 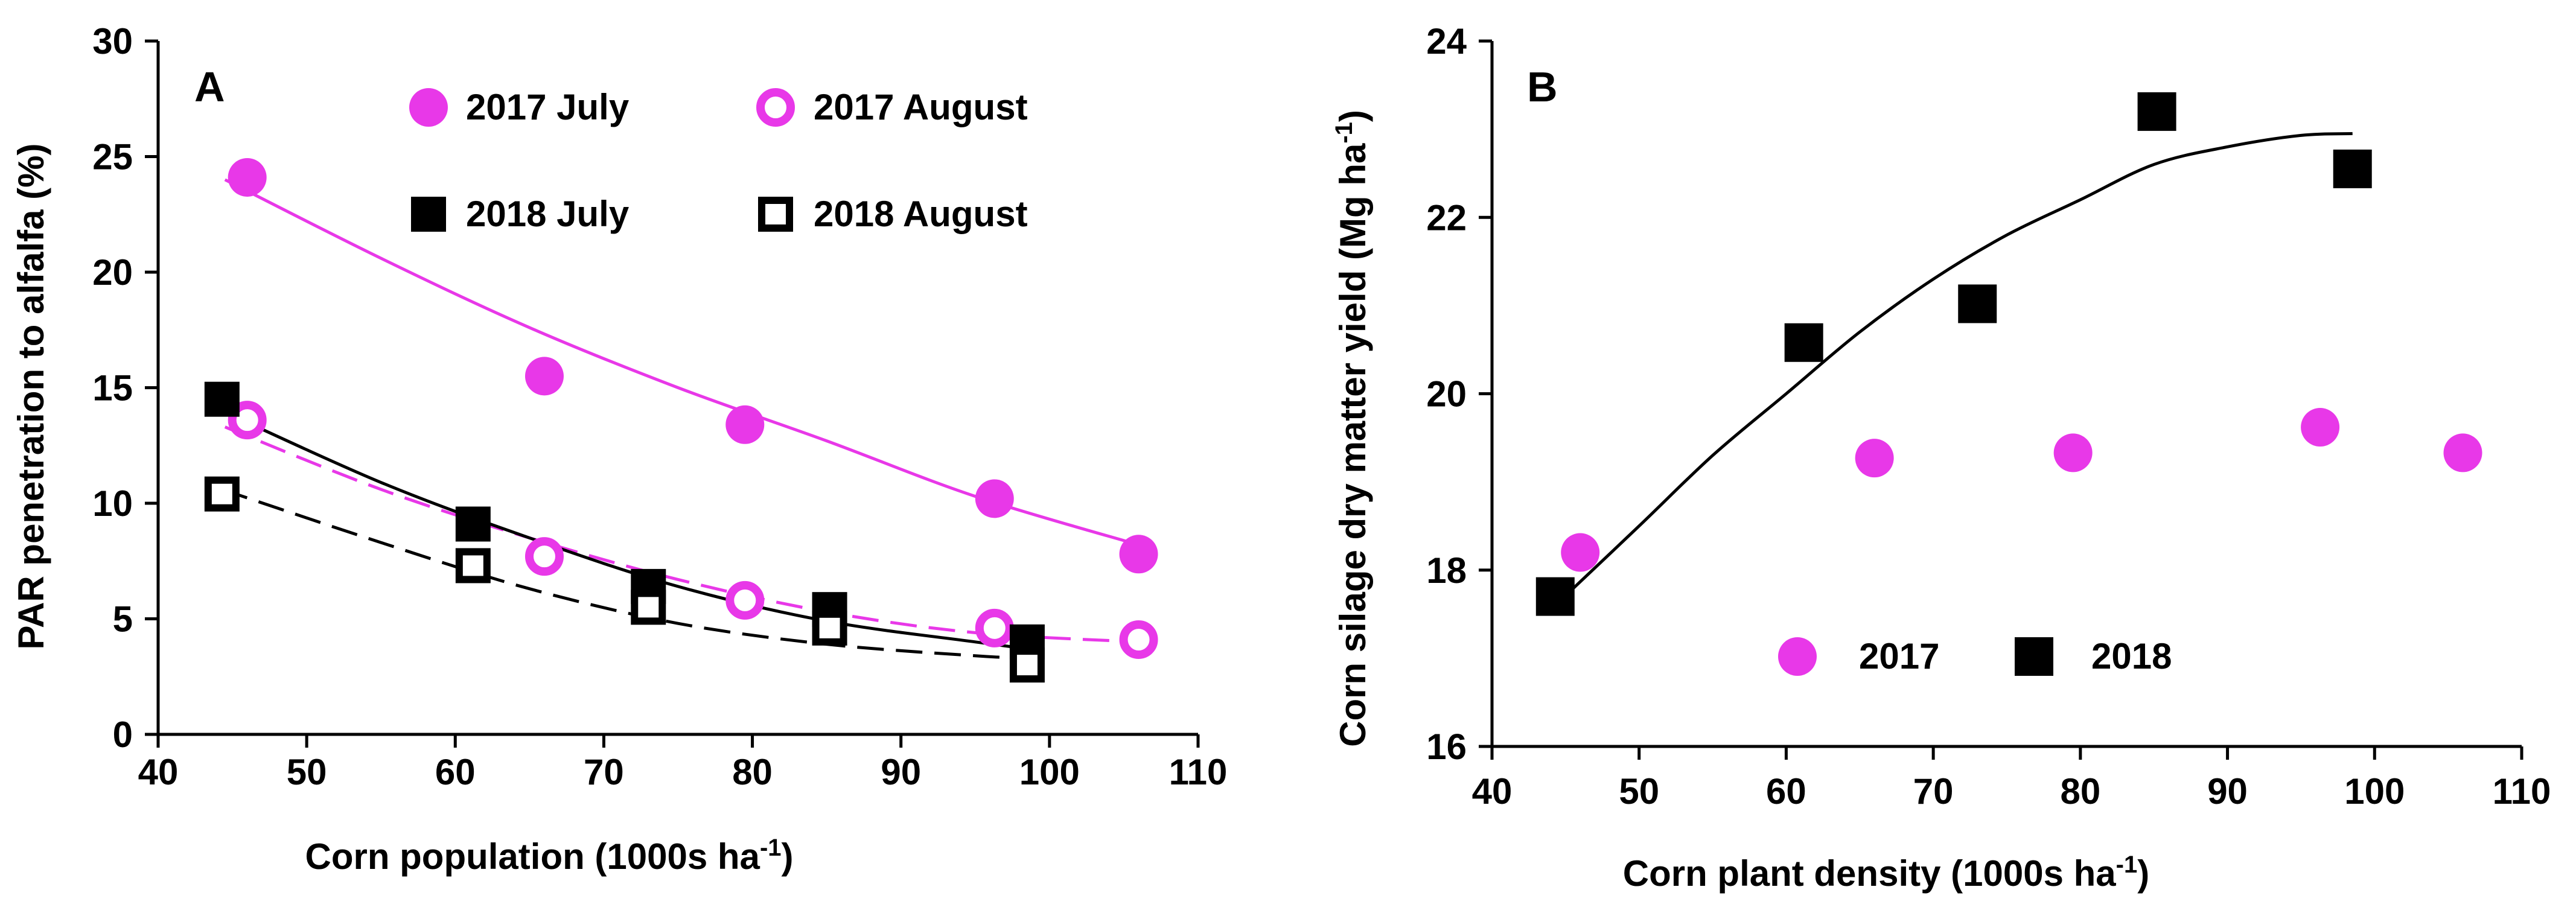 I want to click on legend-label-2017-august: 2017 August, so click(x=921, y=107).